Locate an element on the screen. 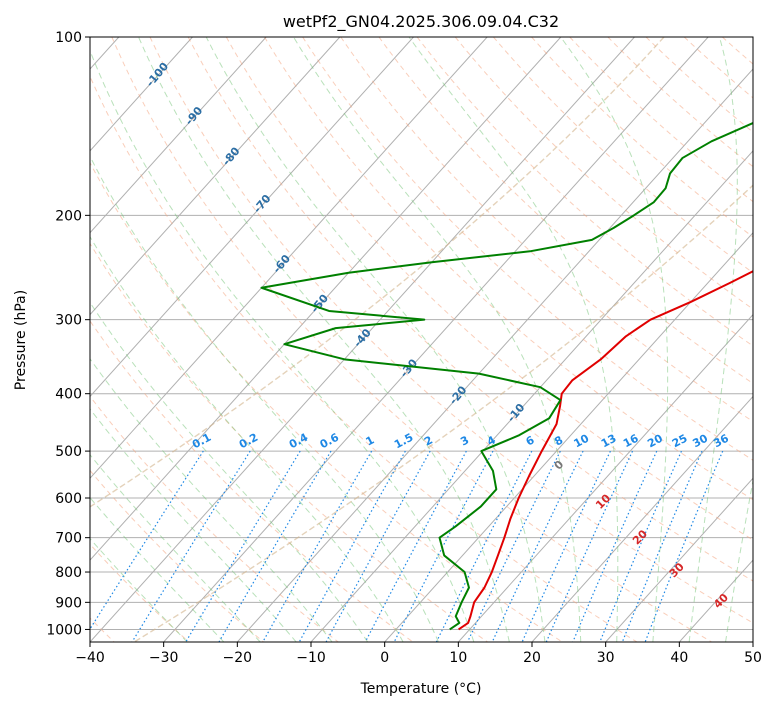 This screenshot has width=775, height=708. mixing-ratio-label: 30 is located at coordinates (700, 440).